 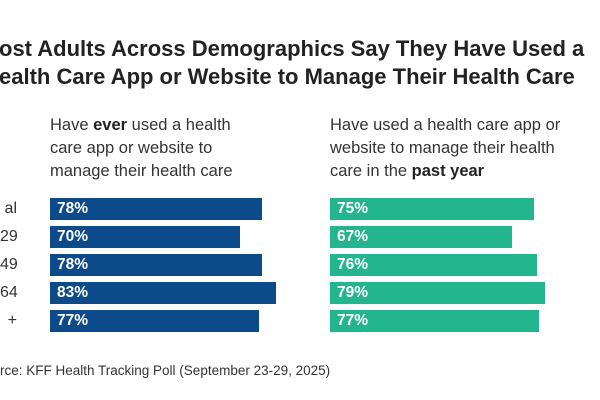 I want to click on category-label: +, so click(x=12, y=320).